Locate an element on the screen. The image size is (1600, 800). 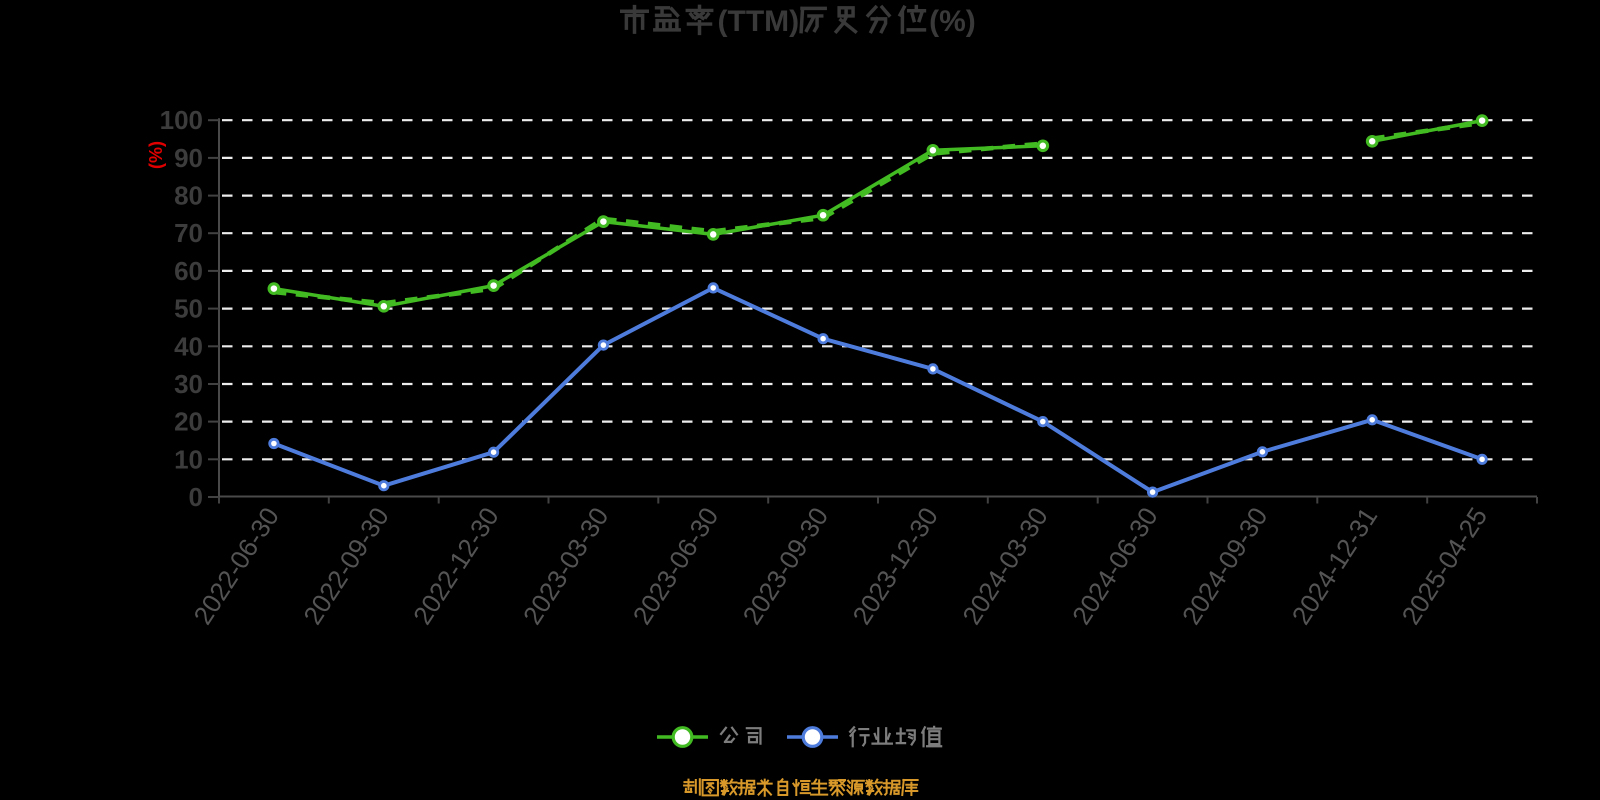
svg-text: 100 is located at coordinates (181, 120).